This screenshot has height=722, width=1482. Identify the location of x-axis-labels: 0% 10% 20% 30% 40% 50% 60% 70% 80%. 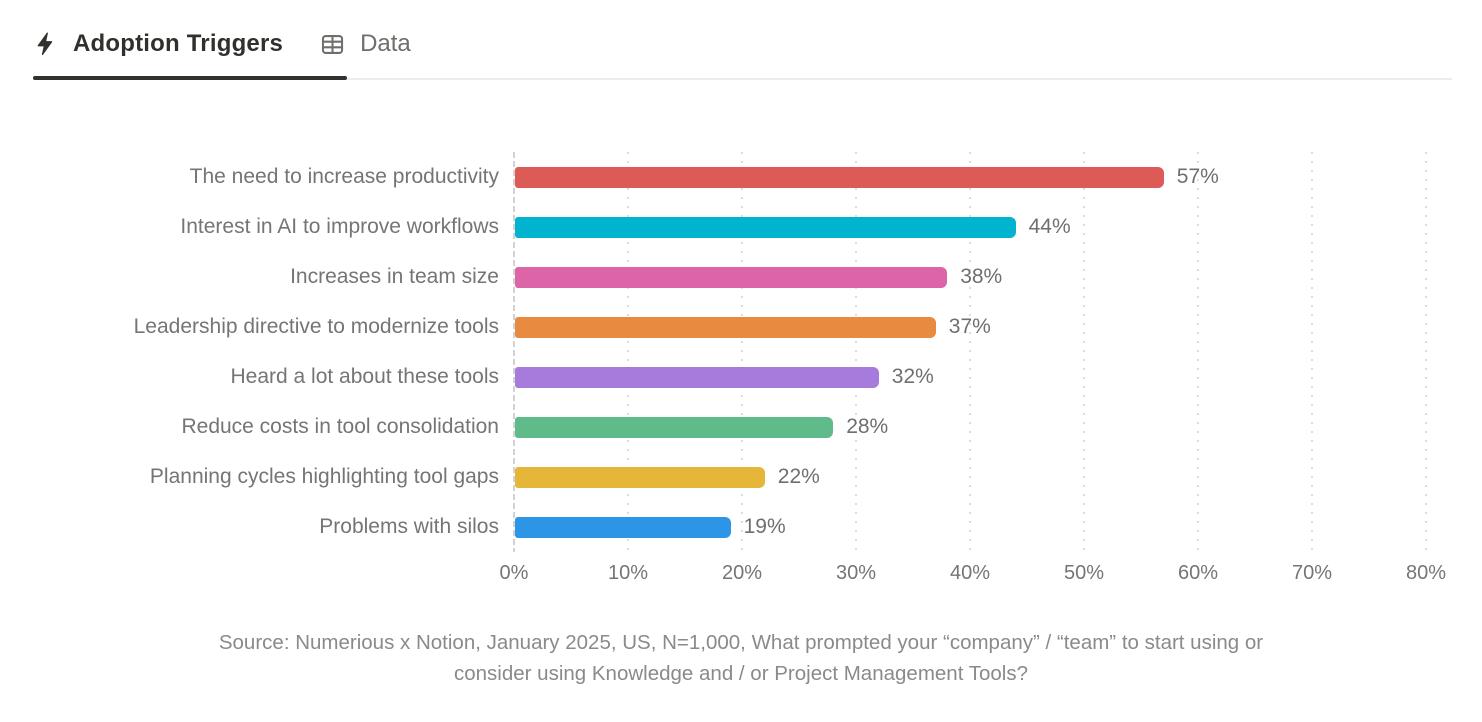
(973, 576).